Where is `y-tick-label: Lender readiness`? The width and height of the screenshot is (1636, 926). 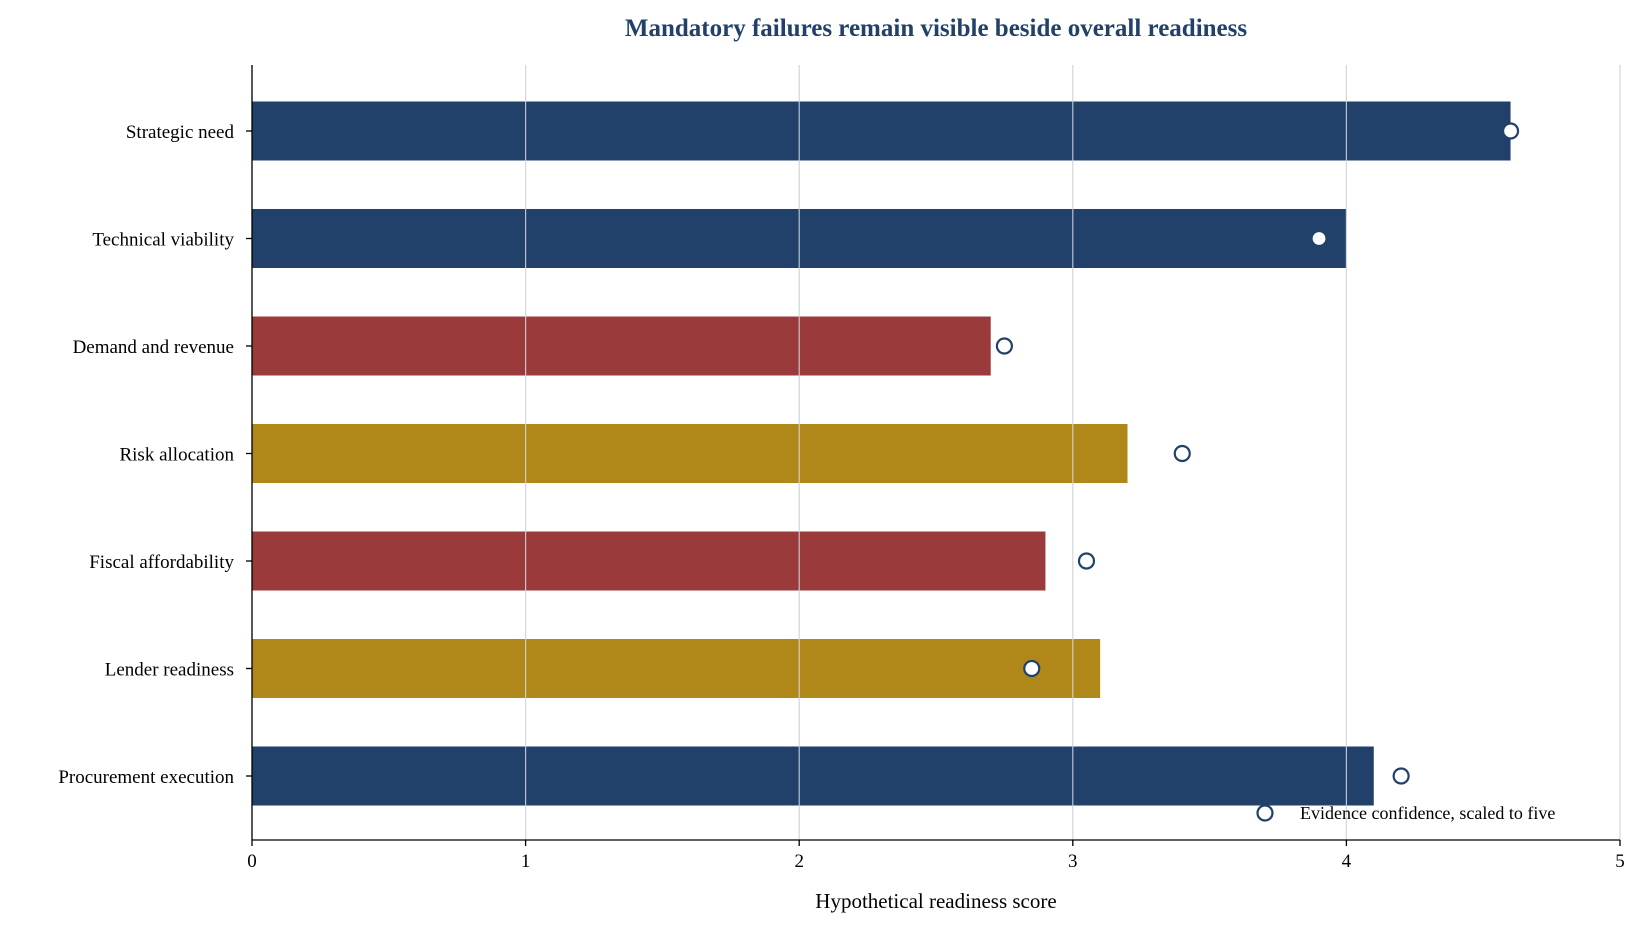
y-tick-label: Lender readiness is located at coordinates (169, 670).